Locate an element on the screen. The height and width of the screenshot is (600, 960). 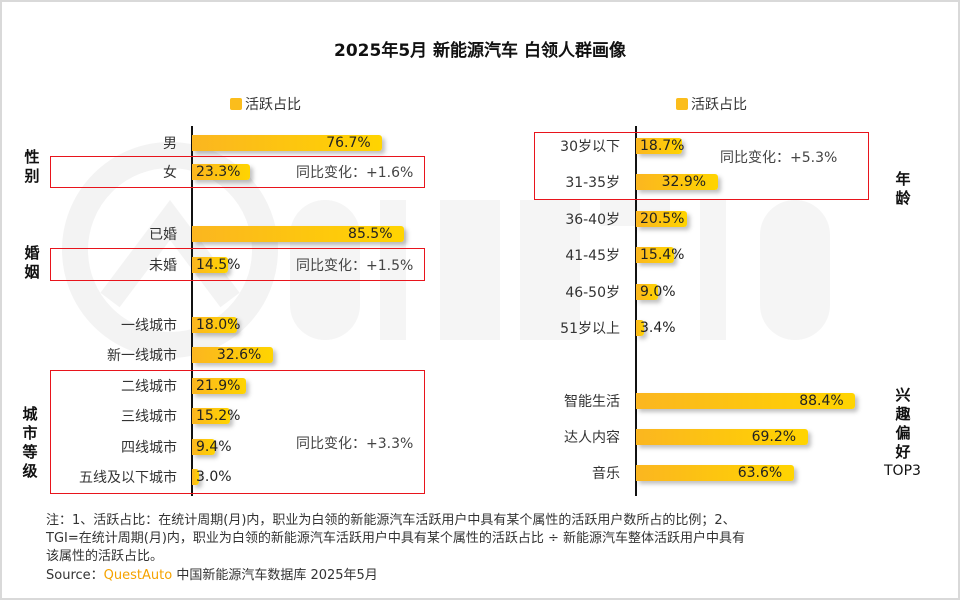
value-label: 21.9% is located at coordinates (218, 386).